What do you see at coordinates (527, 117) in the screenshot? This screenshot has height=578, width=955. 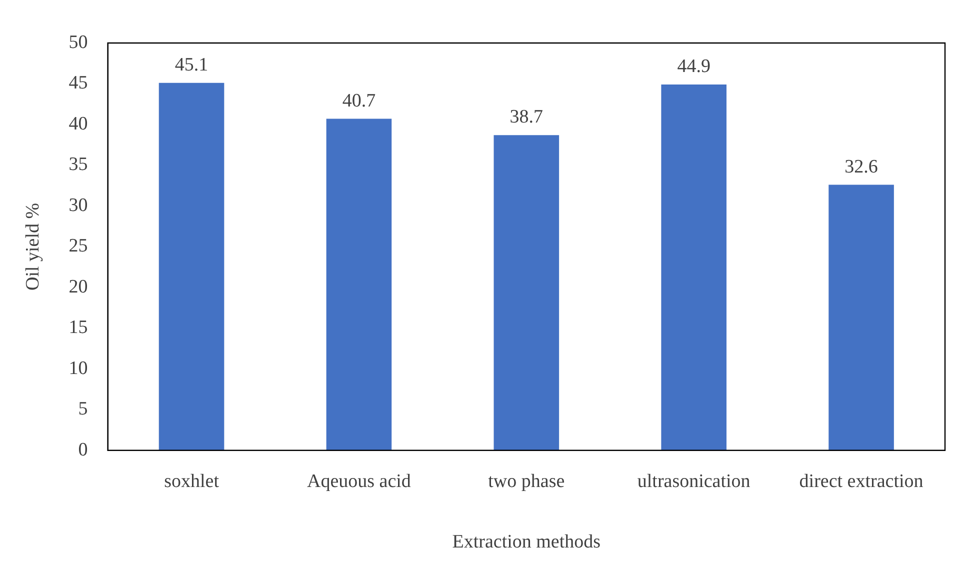 I see `data-label: 38.7` at bounding box center [527, 117].